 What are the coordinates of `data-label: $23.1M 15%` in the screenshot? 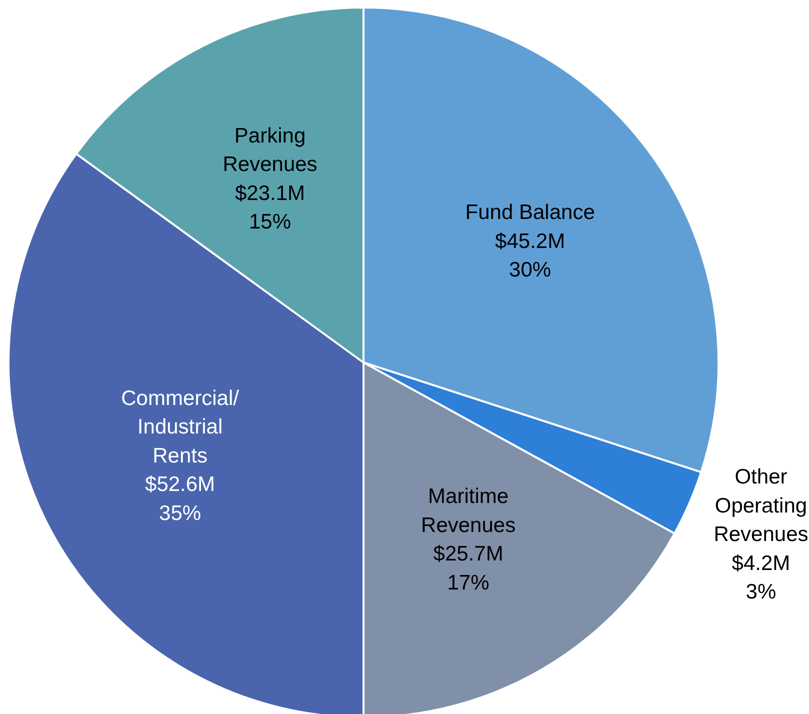 It's located at (270, 208).